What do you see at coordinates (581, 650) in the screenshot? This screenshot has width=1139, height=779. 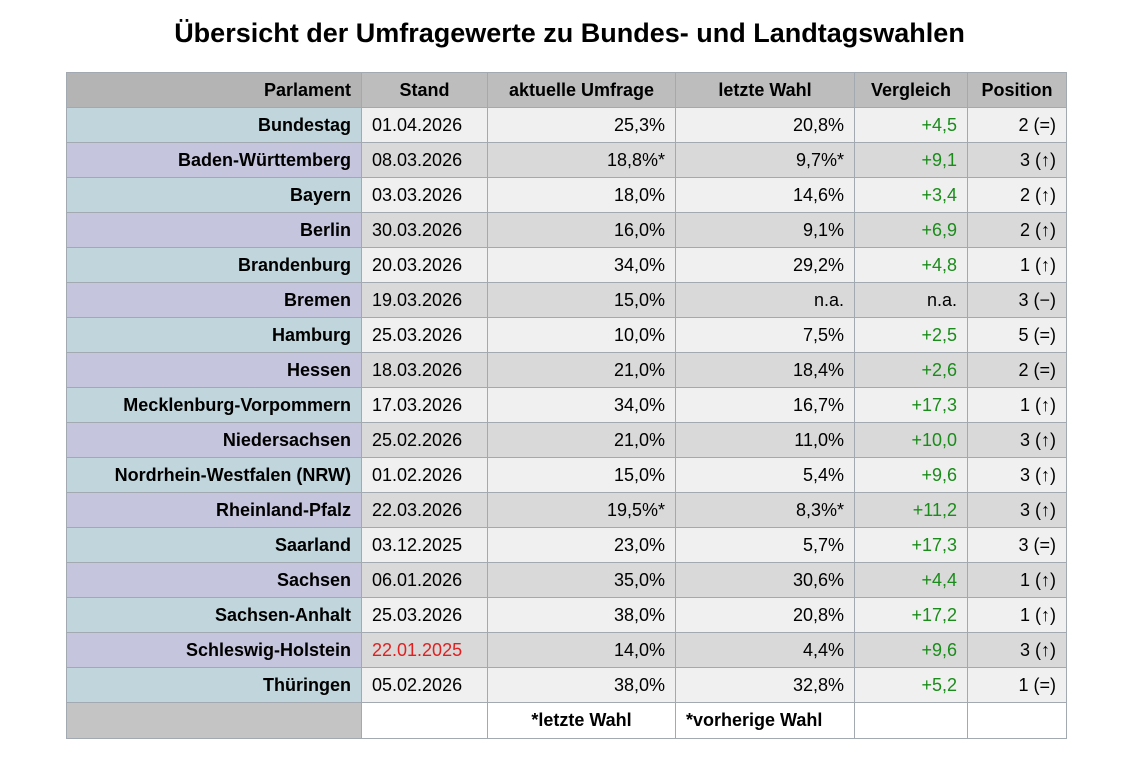 I see `cell-umfrage: 14,0%` at bounding box center [581, 650].